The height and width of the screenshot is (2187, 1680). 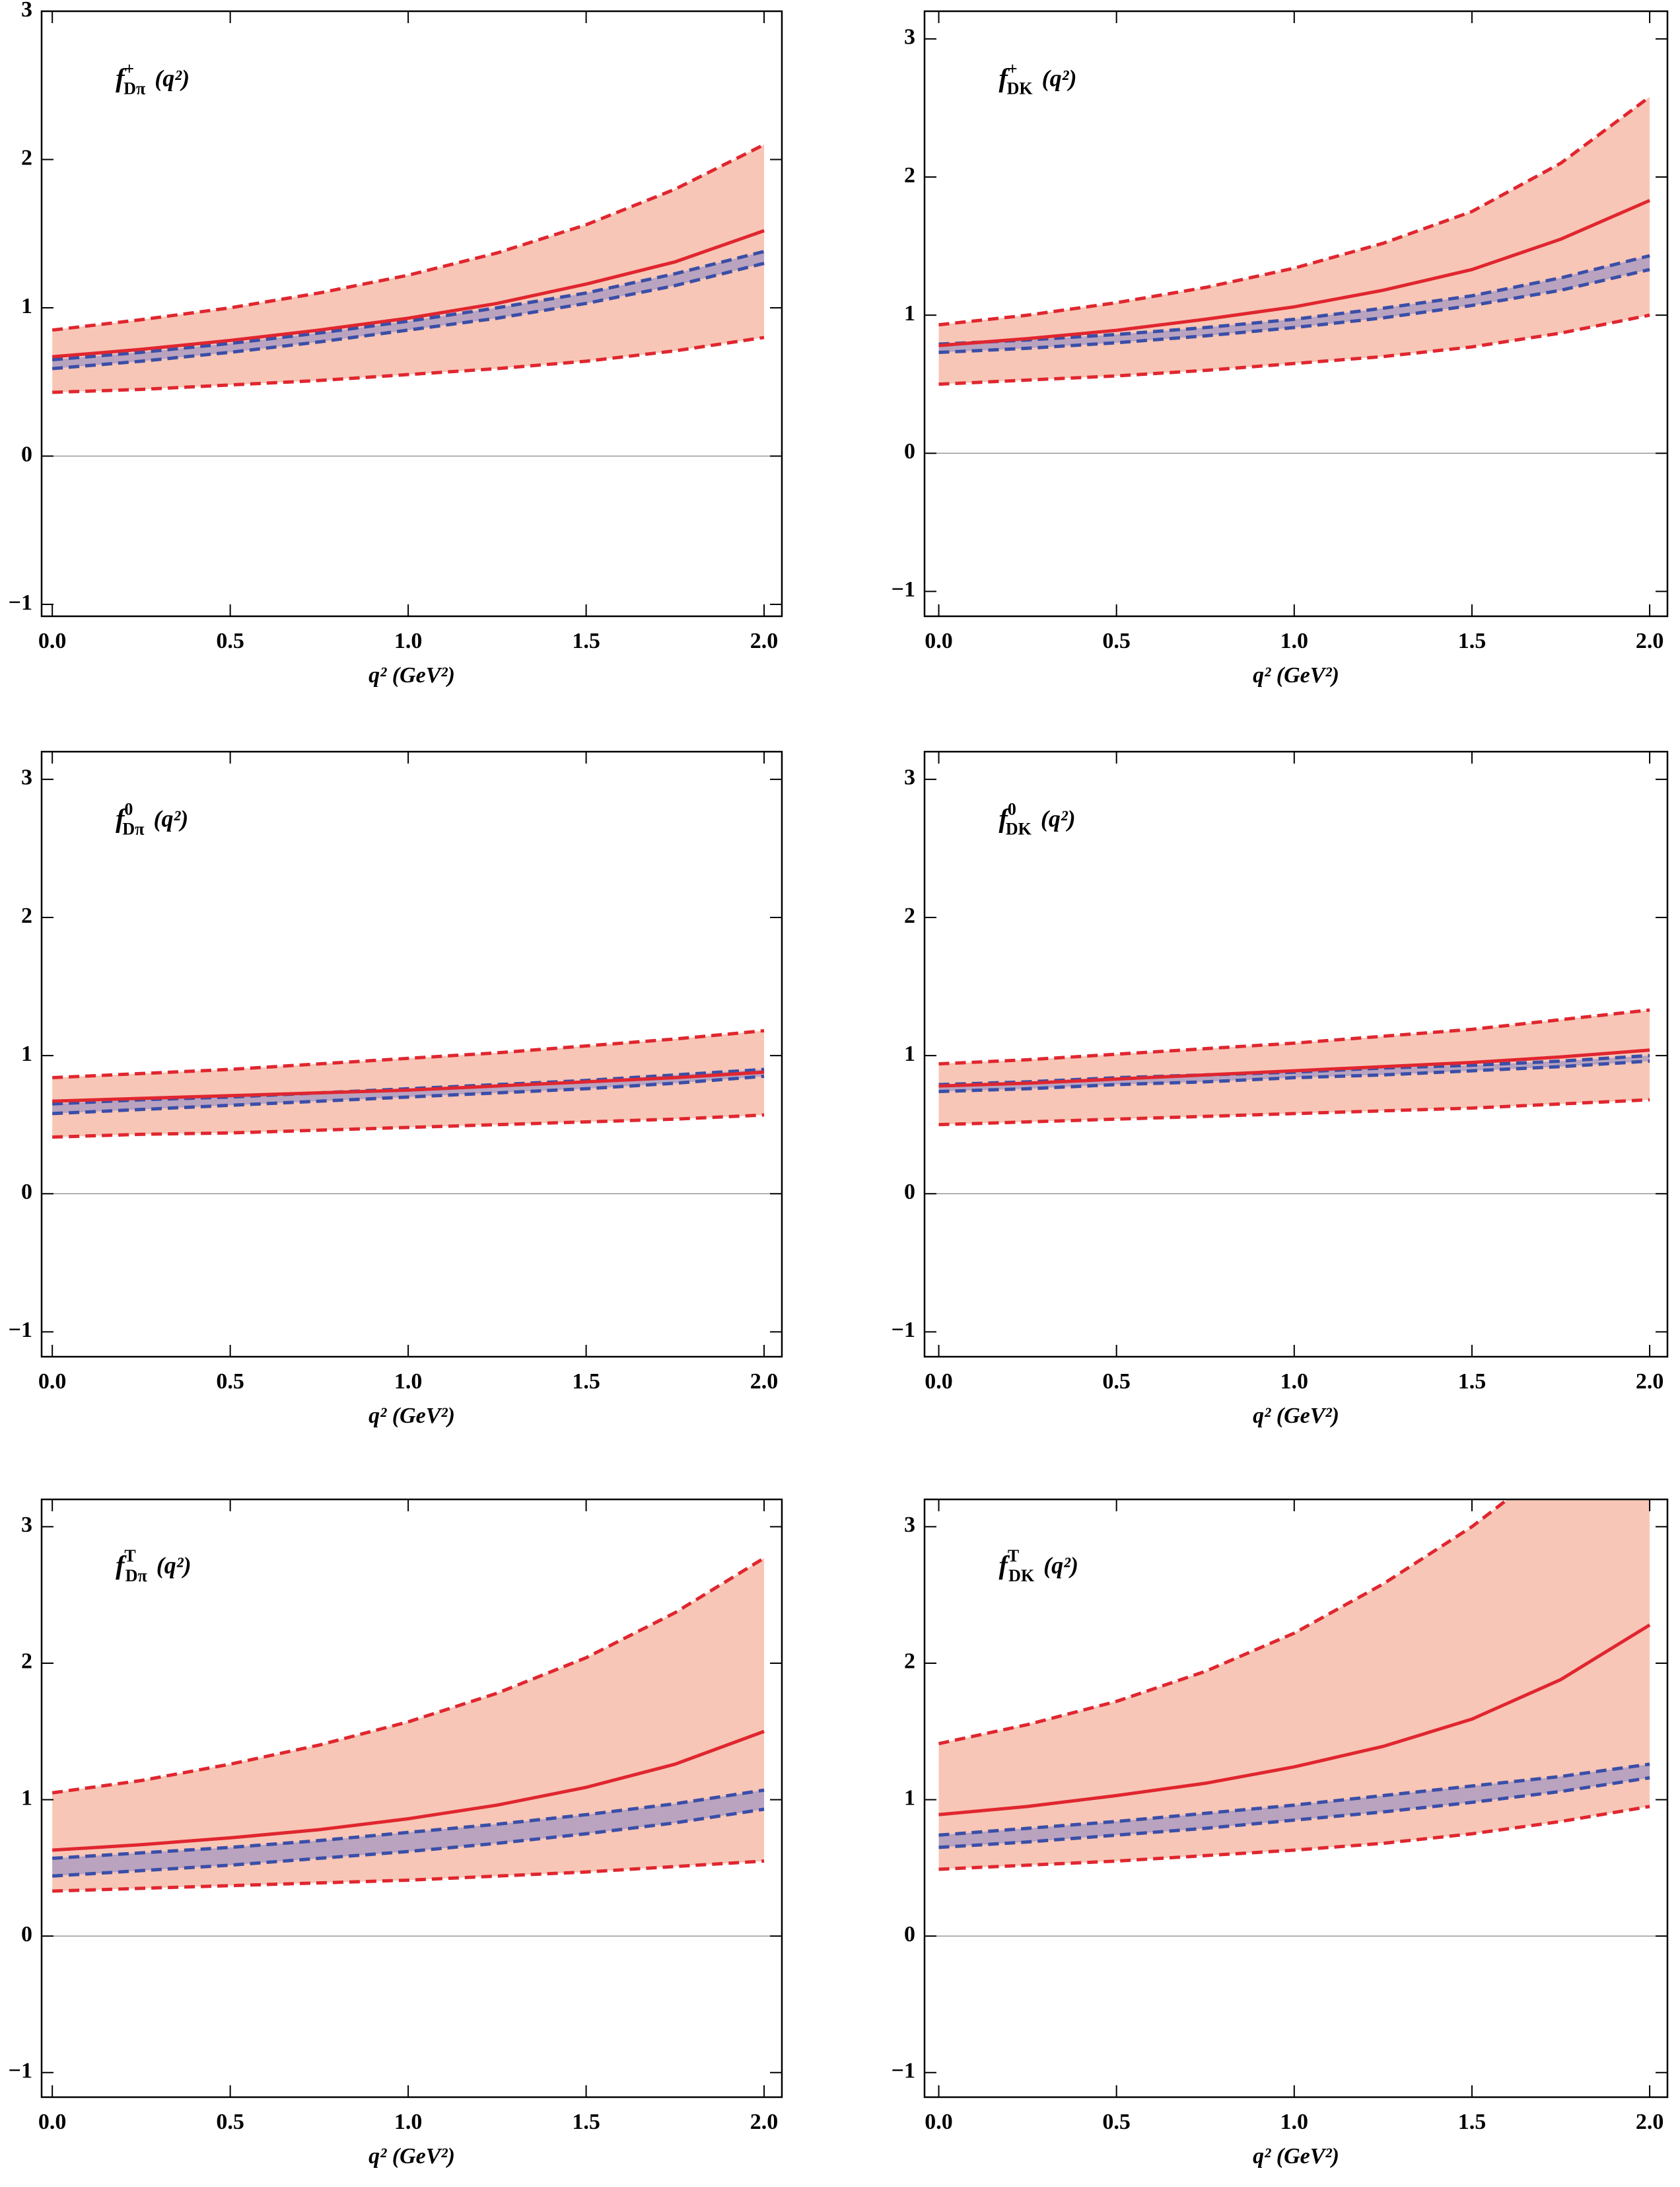 I want to click on panel-label: fT Dπ (q²), so click(x=153, y=1565).